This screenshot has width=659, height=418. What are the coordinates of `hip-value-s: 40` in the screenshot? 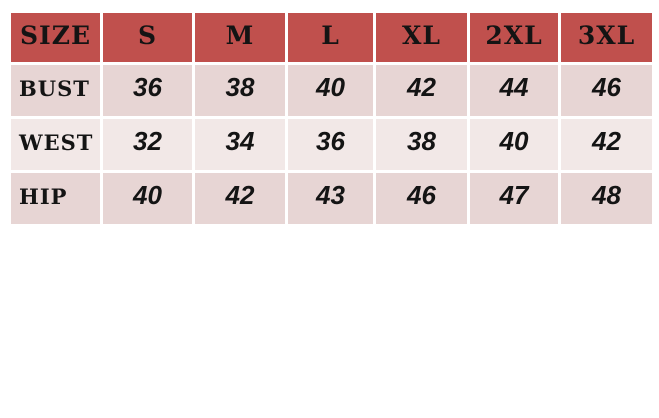 It's located at (147, 198).